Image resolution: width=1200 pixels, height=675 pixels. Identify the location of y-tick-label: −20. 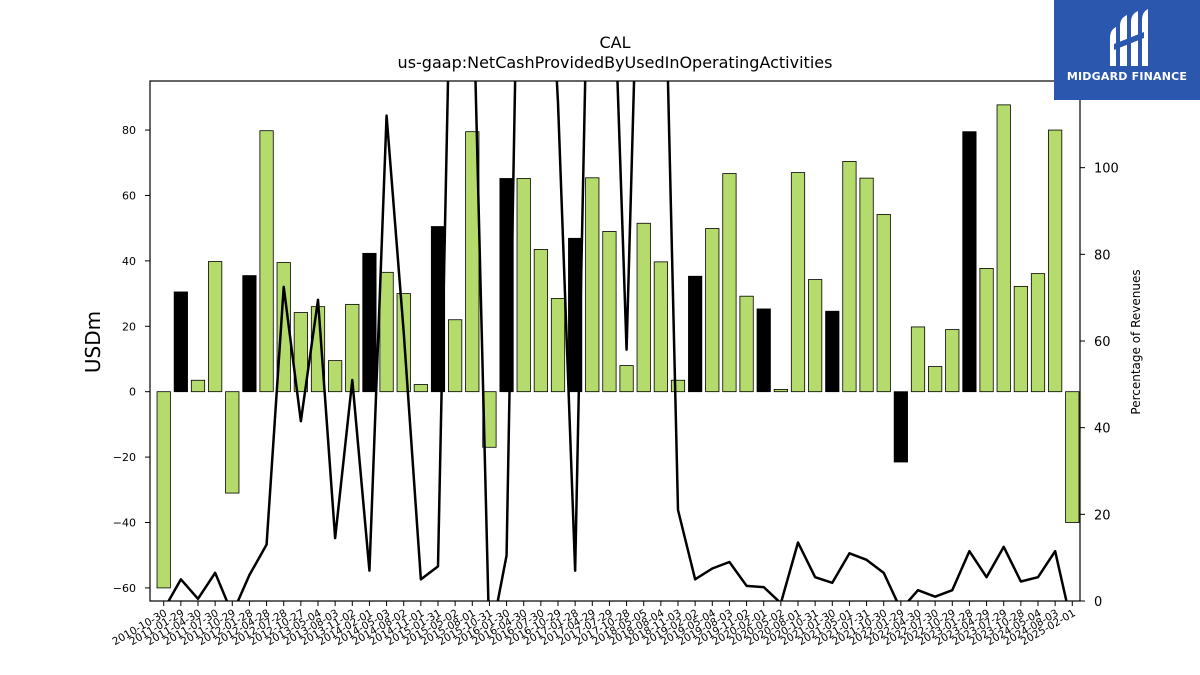
(124, 457).